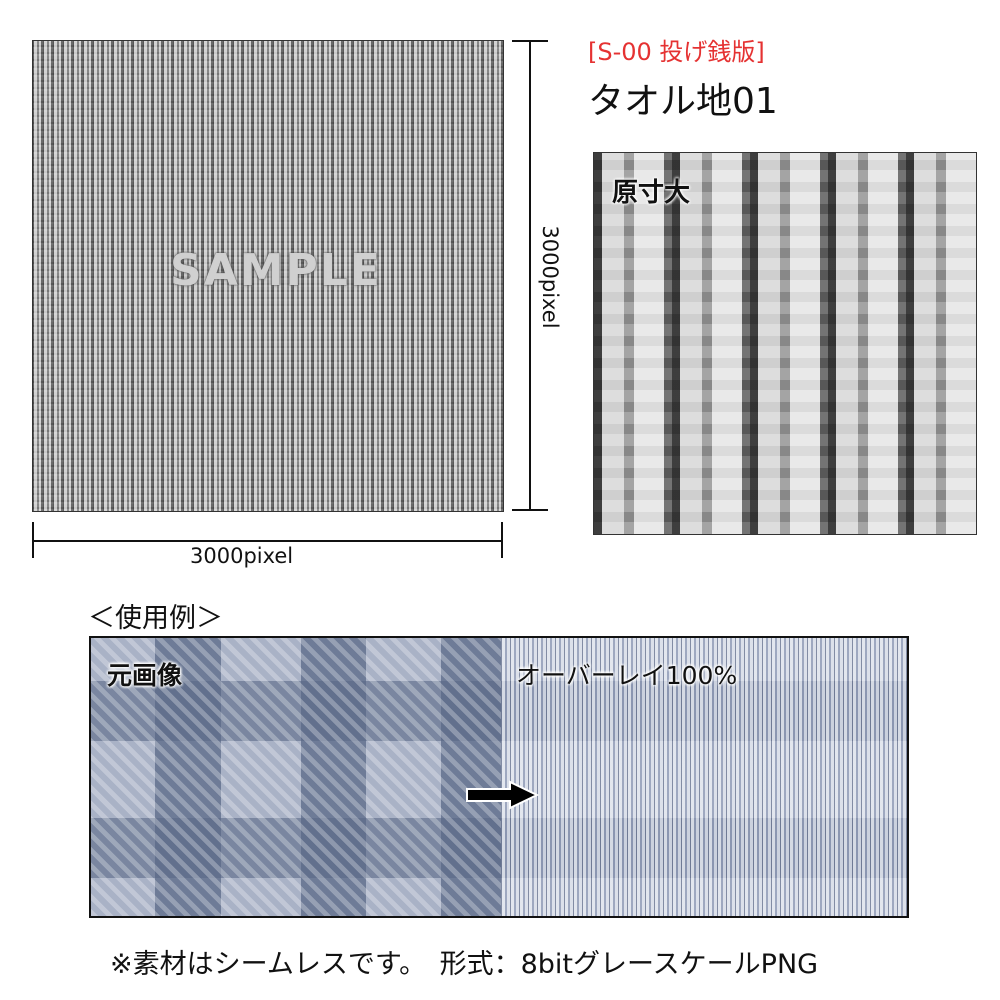 This screenshot has height=1000, width=1000. What do you see at coordinates (145, 675) in the screenshot?
I see `original-image-label: 元画像` at bounding box center [145, 675].